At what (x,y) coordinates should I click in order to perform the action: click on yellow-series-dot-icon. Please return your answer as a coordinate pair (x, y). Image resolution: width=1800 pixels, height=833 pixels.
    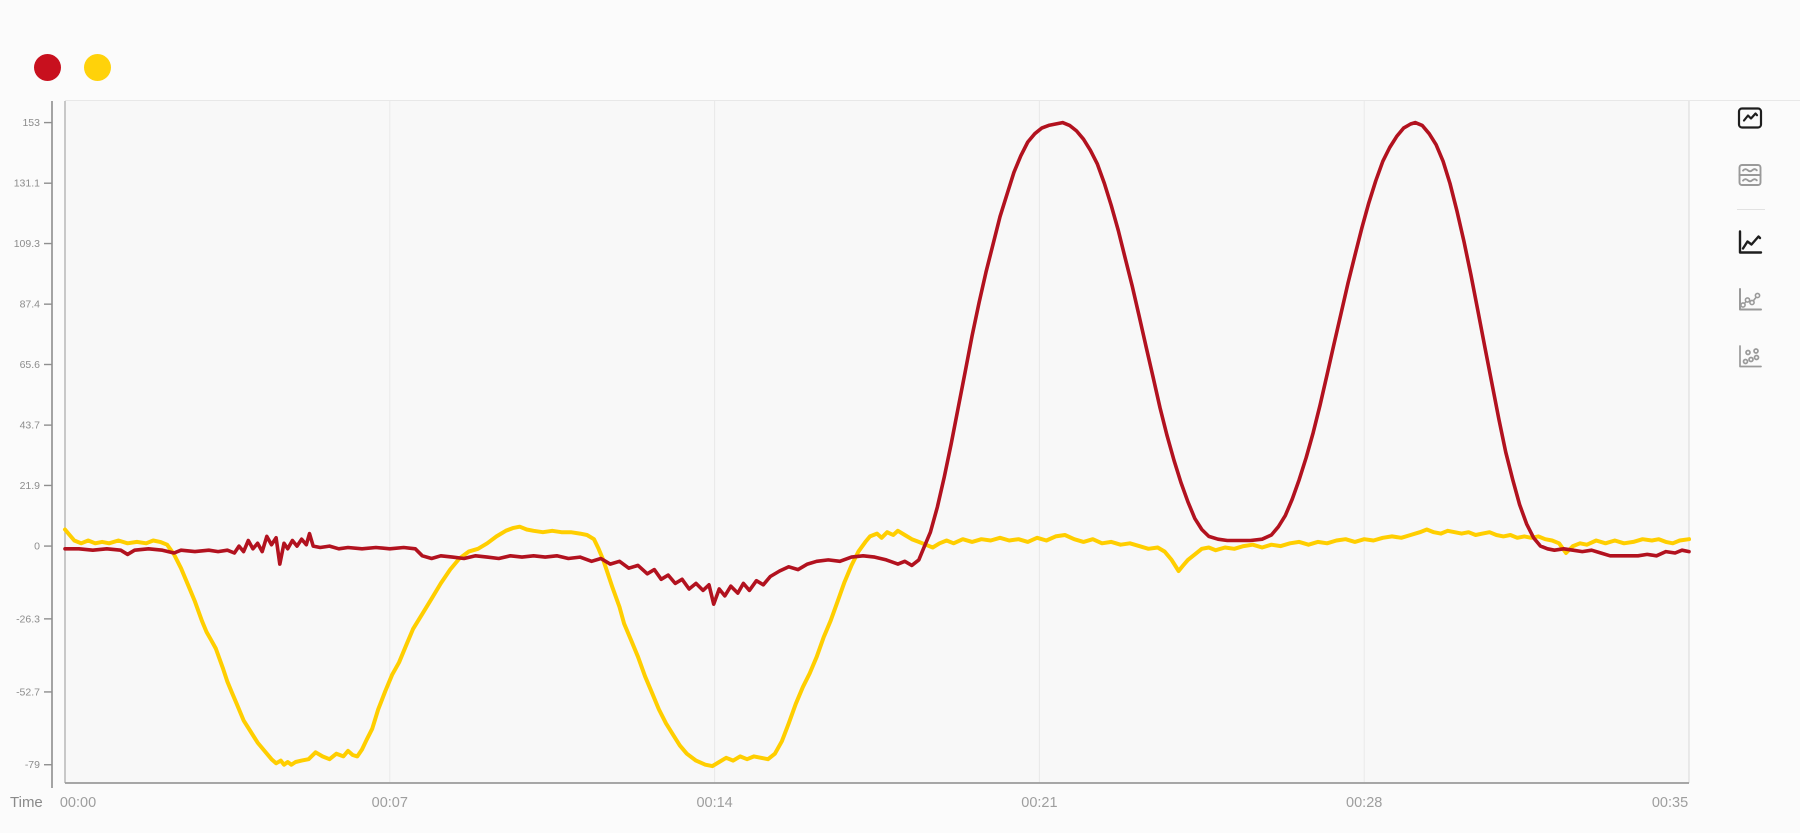
    Looking at the image, I should click on (97, 67).